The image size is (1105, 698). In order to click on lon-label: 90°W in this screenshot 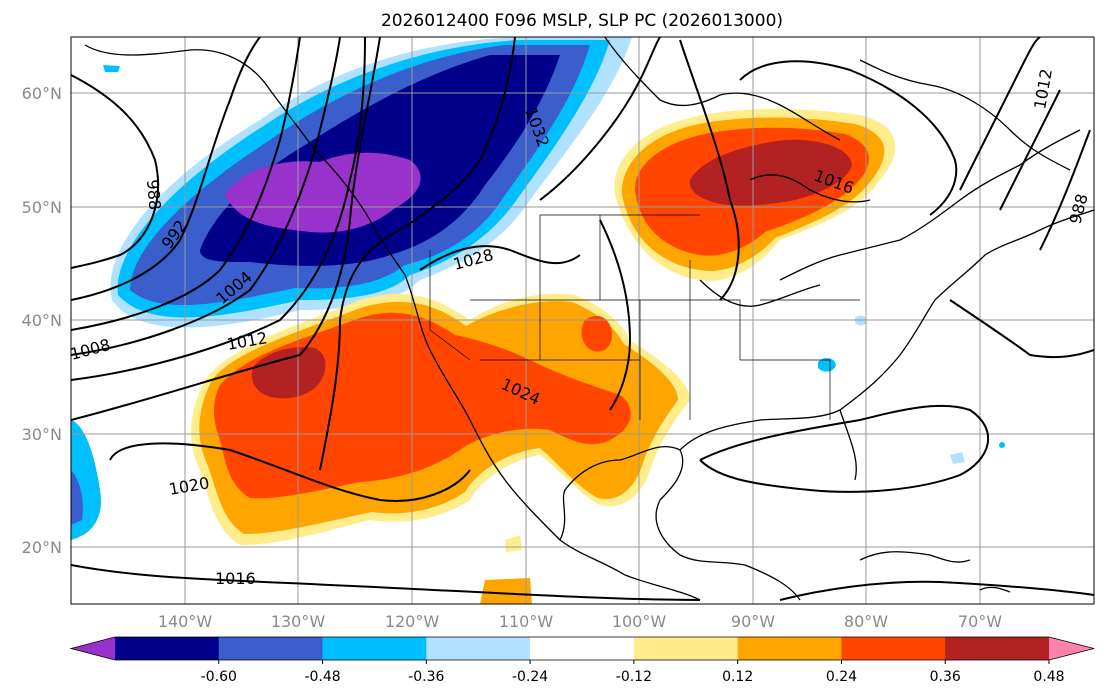, I will do `click(753, 621)`.